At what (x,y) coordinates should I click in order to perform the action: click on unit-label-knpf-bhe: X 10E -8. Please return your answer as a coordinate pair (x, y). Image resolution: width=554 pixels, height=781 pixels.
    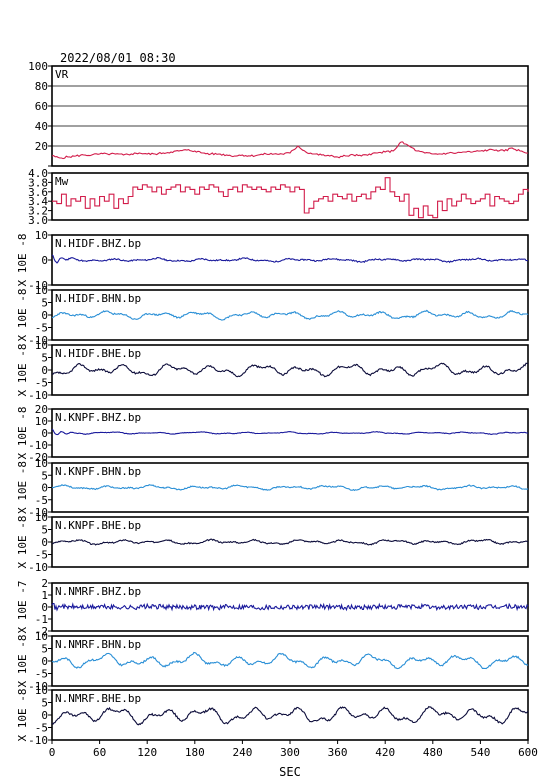
    Looking at the image, I should click on (22, 542).